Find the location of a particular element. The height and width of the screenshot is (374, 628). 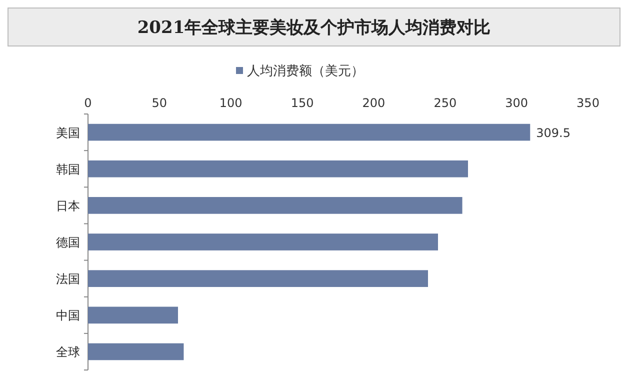

x-tick-label: 0 is located at coordinates (88, 103).